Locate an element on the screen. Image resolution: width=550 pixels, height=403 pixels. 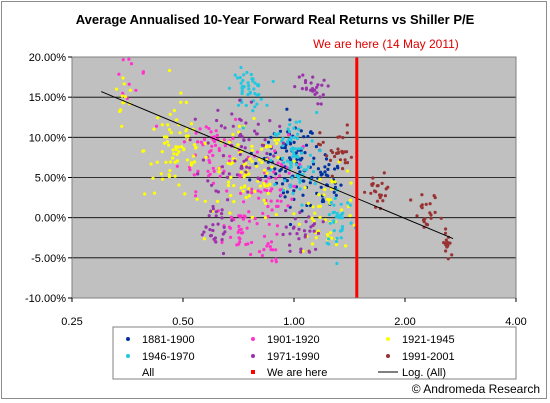
y-tick-label: 20.00% is located at coordinates (48, 58).